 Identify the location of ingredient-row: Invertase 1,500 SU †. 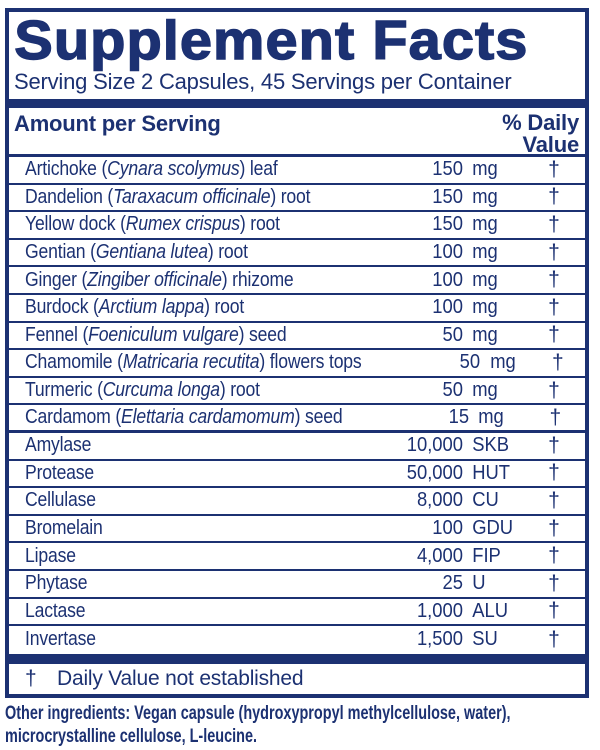
(297, 640).